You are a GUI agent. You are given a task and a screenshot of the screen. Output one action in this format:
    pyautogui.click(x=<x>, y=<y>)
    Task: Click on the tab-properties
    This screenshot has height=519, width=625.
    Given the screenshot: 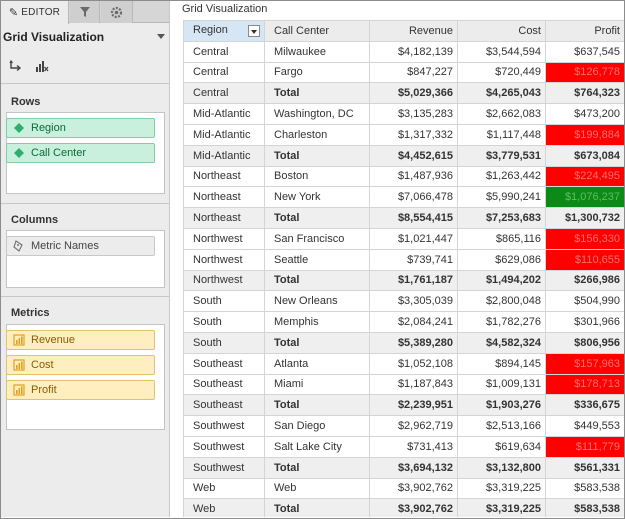 What is the action you would take?
    pyautogui.click(x=117, y=12)
    